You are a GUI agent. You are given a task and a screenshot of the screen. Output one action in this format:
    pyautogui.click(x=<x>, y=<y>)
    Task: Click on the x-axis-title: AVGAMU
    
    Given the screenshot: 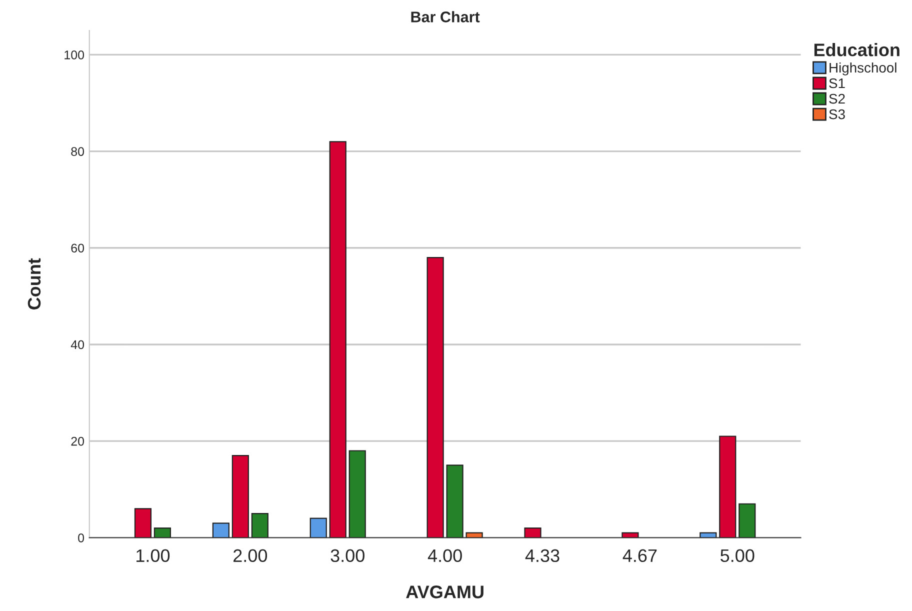 What is the action you would take?
    pyautogui.click(x=445, y=592)
    